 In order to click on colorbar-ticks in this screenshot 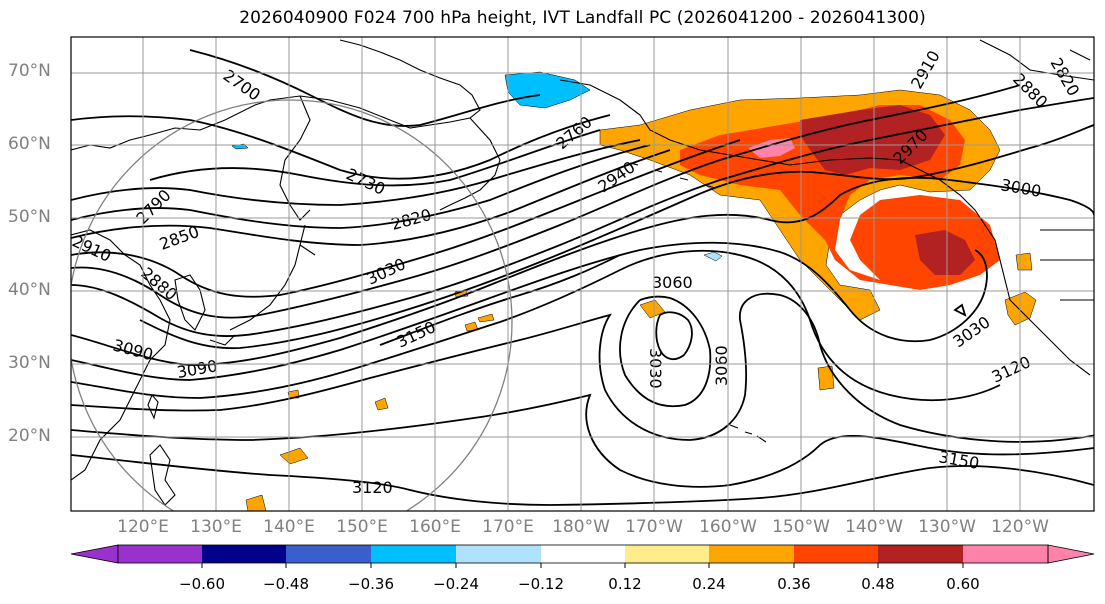, I will do `click(582, 565)`.